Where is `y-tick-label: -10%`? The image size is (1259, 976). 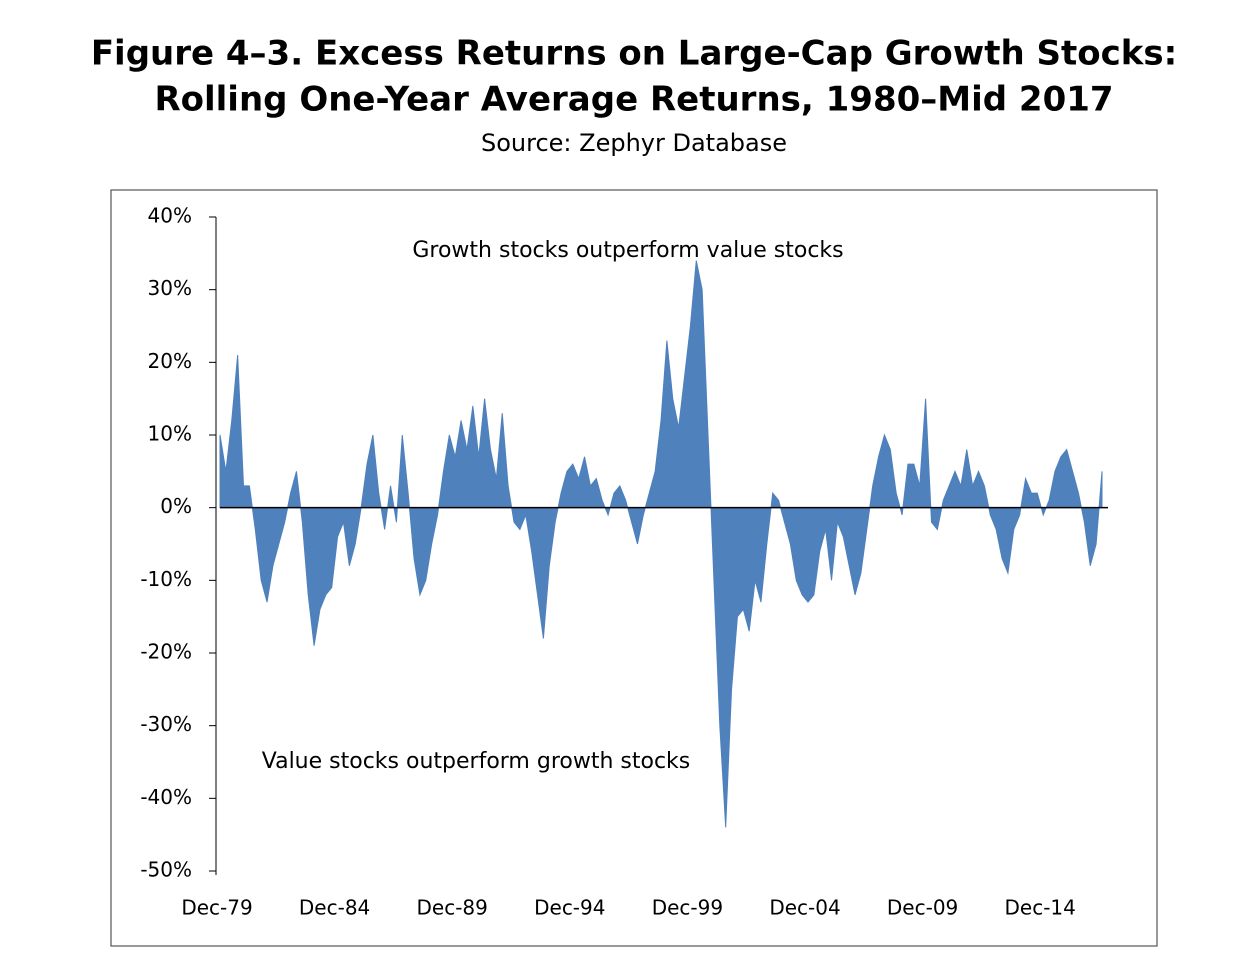
y-tick-label: -10% is located at coordinates (166, 579).